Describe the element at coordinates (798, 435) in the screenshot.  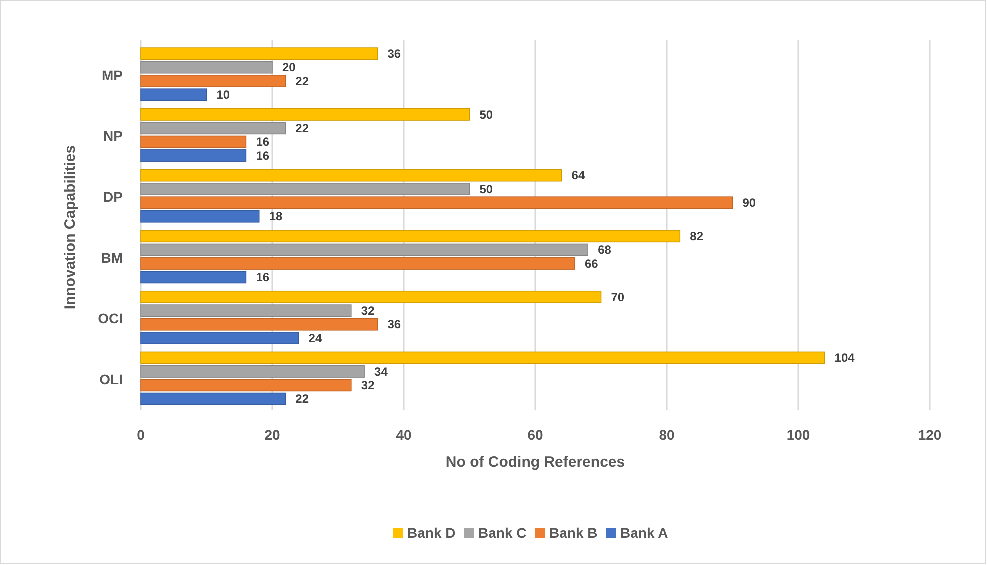
I see `x-tick-label: 100` at that location.